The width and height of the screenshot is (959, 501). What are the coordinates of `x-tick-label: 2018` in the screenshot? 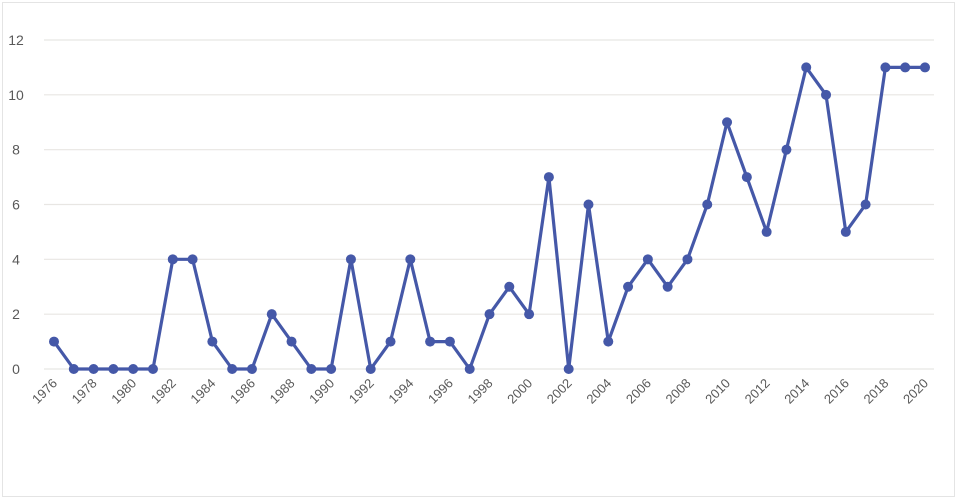 It's located at (875, 391).